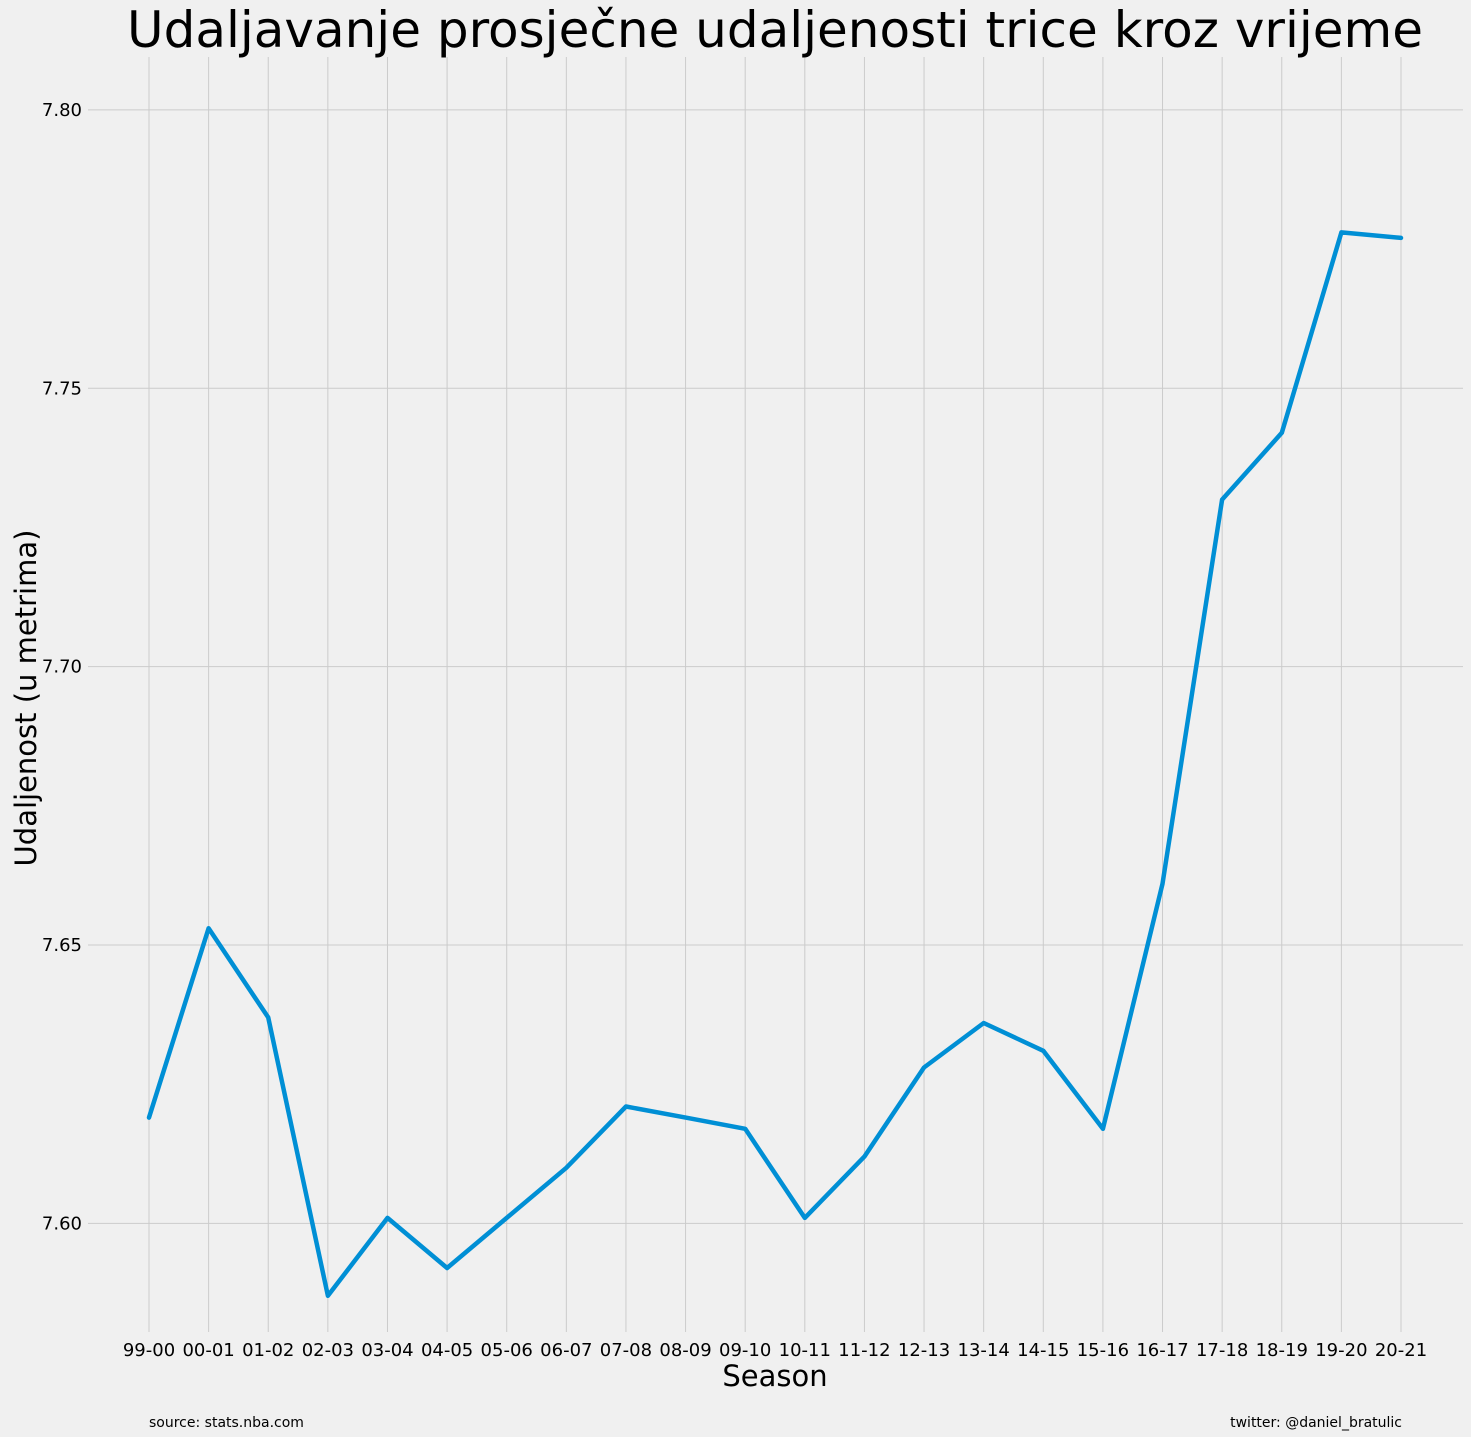  I want to click on x-tick-label: 19-20, so click(1341, 1350).